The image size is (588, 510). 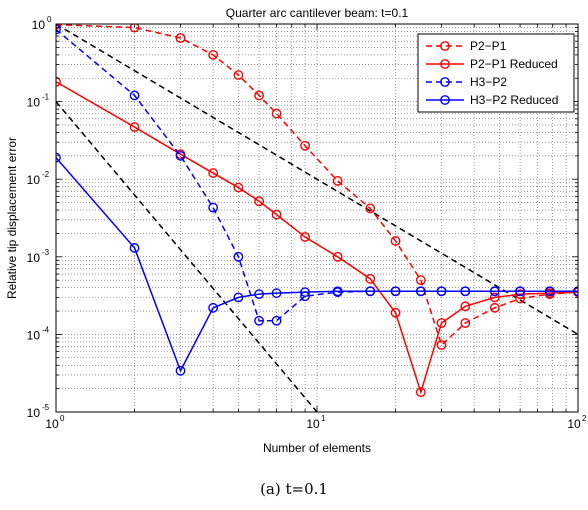 What do you see at coordinates (49, 19) in the screenshot?
I see `y-tick-label-exponent: 0` at bounding box center [49, 19].